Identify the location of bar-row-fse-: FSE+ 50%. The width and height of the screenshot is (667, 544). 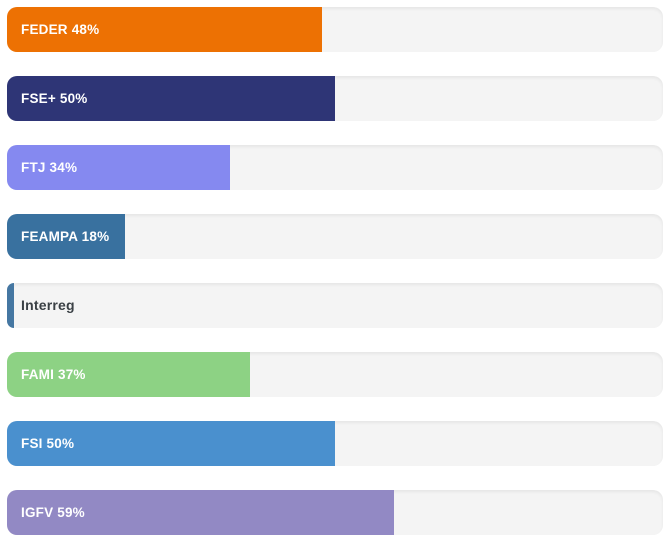
(335, 98).